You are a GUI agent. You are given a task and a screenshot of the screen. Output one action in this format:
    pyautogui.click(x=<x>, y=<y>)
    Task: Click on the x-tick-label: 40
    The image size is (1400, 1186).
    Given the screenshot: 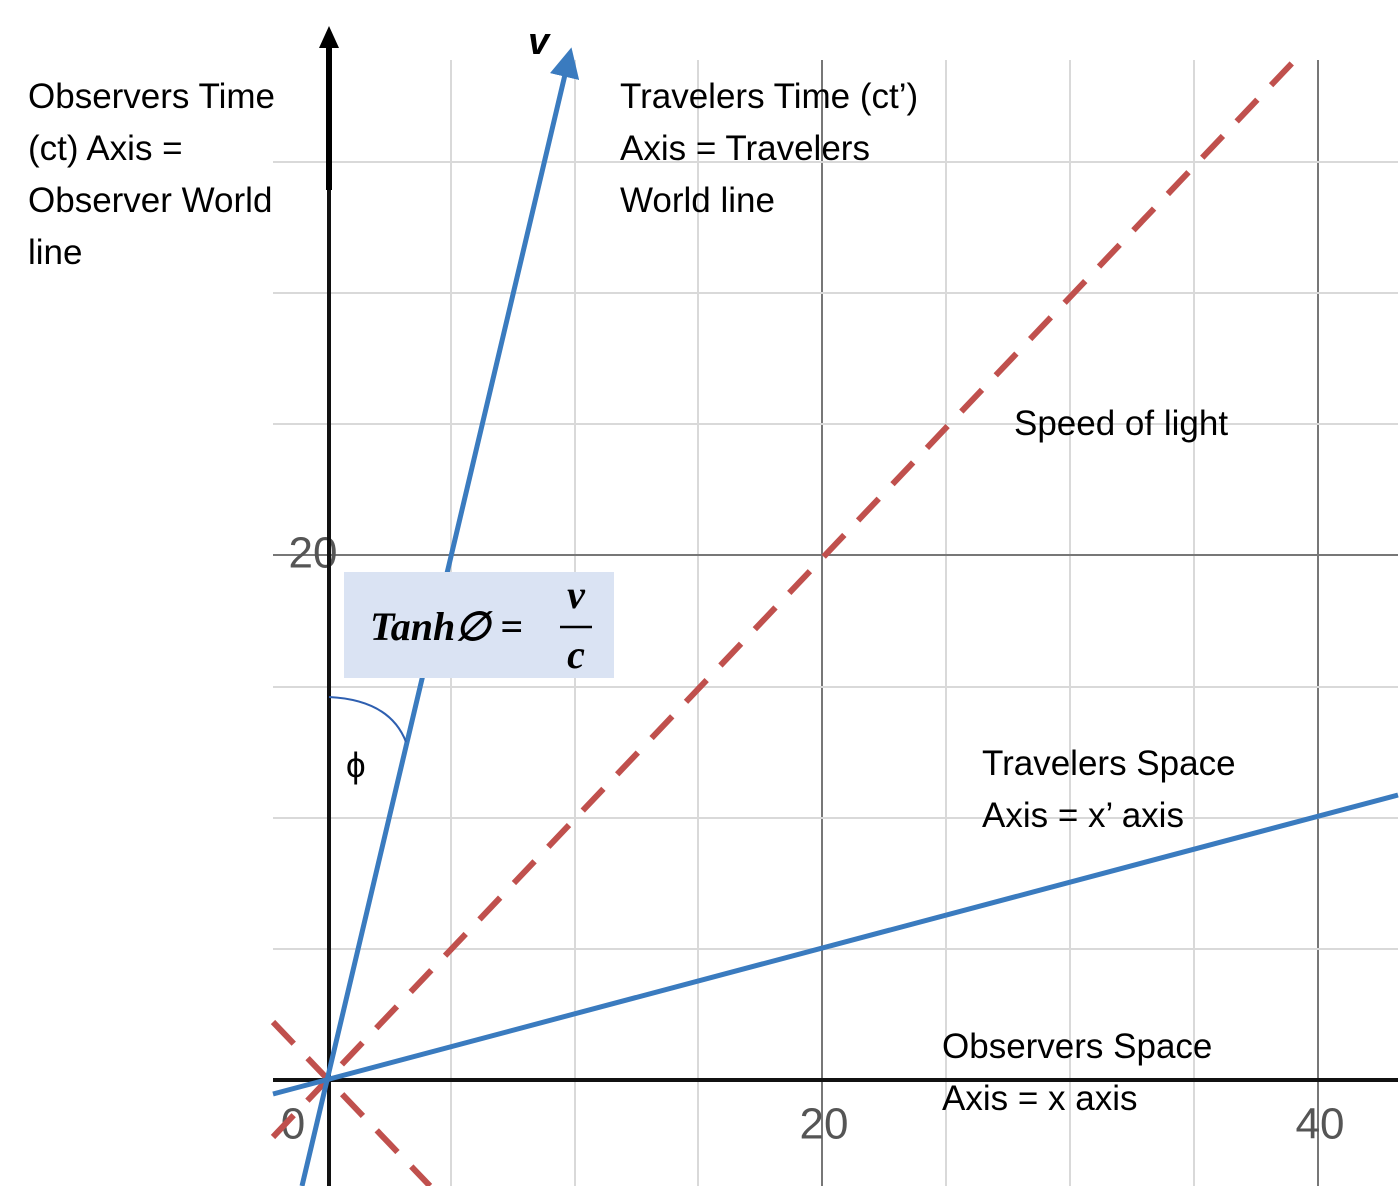 What is the action you would take?
    pyautogui.click(x=1320, y=1124)
    